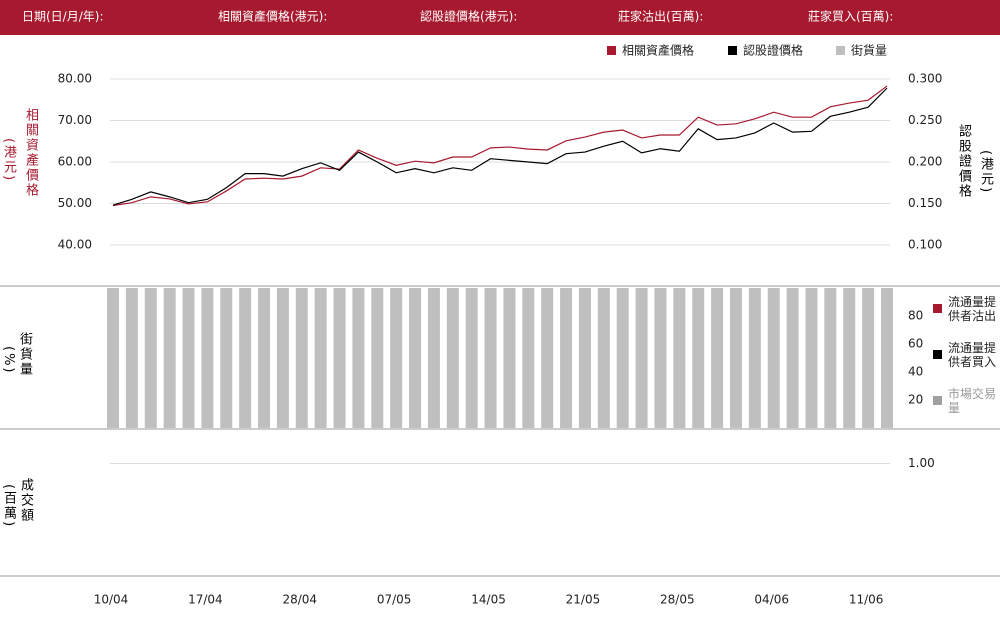 Image resolution: width=1000 pixels, height=620 pixels. I want to click on x-tick-label: 21/05, so click(583, 600).